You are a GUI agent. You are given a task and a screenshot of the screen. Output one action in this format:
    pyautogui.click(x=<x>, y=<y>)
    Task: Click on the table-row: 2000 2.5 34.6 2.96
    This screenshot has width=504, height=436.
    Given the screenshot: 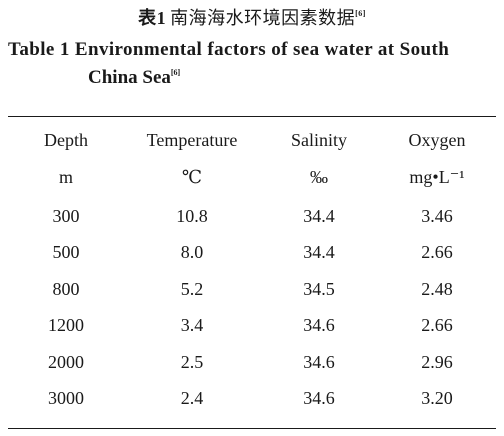 What is the action you would take?
    pyautogui.click(x=252, y=362)
    